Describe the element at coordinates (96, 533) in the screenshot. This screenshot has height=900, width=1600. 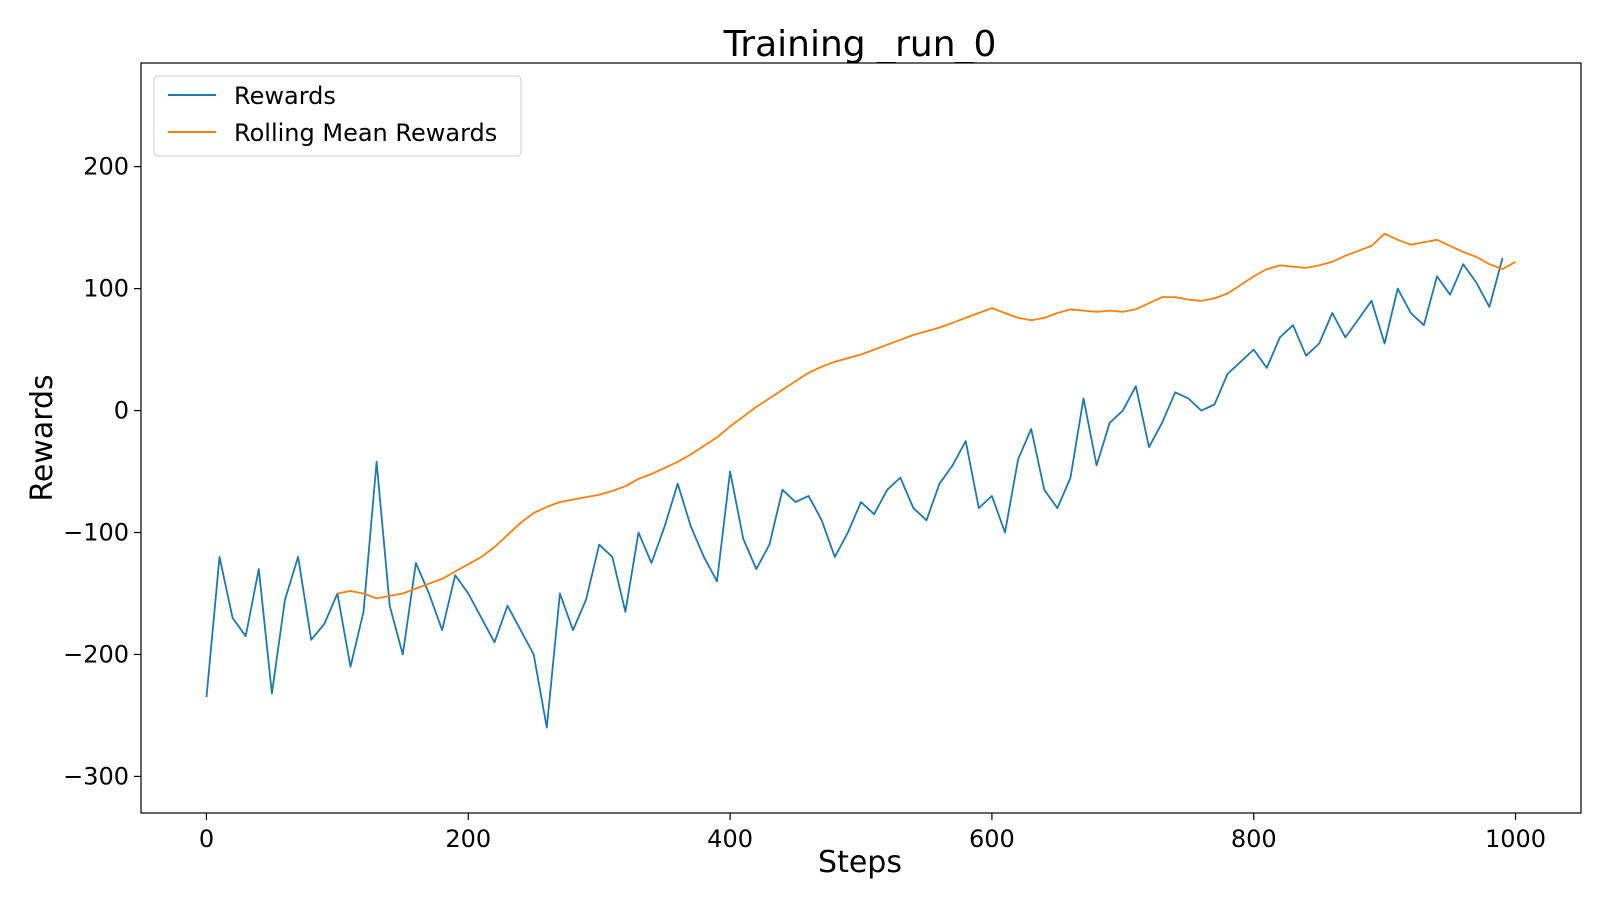
I see `y-tick-label: −100` at that location.